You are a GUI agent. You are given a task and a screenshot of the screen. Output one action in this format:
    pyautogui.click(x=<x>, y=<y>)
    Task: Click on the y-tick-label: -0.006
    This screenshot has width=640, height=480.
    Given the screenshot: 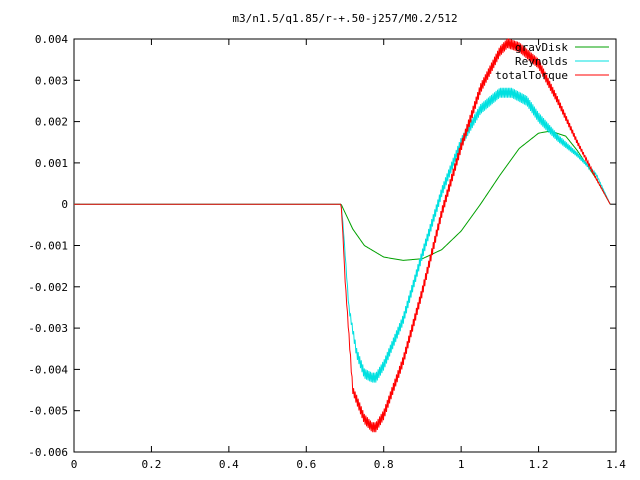 What is the action you would take?
    pyautogui.click(x=48, y=452)
    